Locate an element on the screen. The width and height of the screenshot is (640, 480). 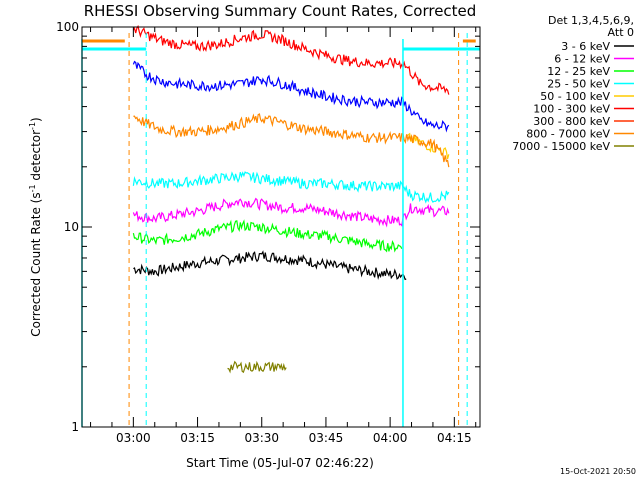
y-axis-label-sup: -1 is located at coordinates (32, 188).